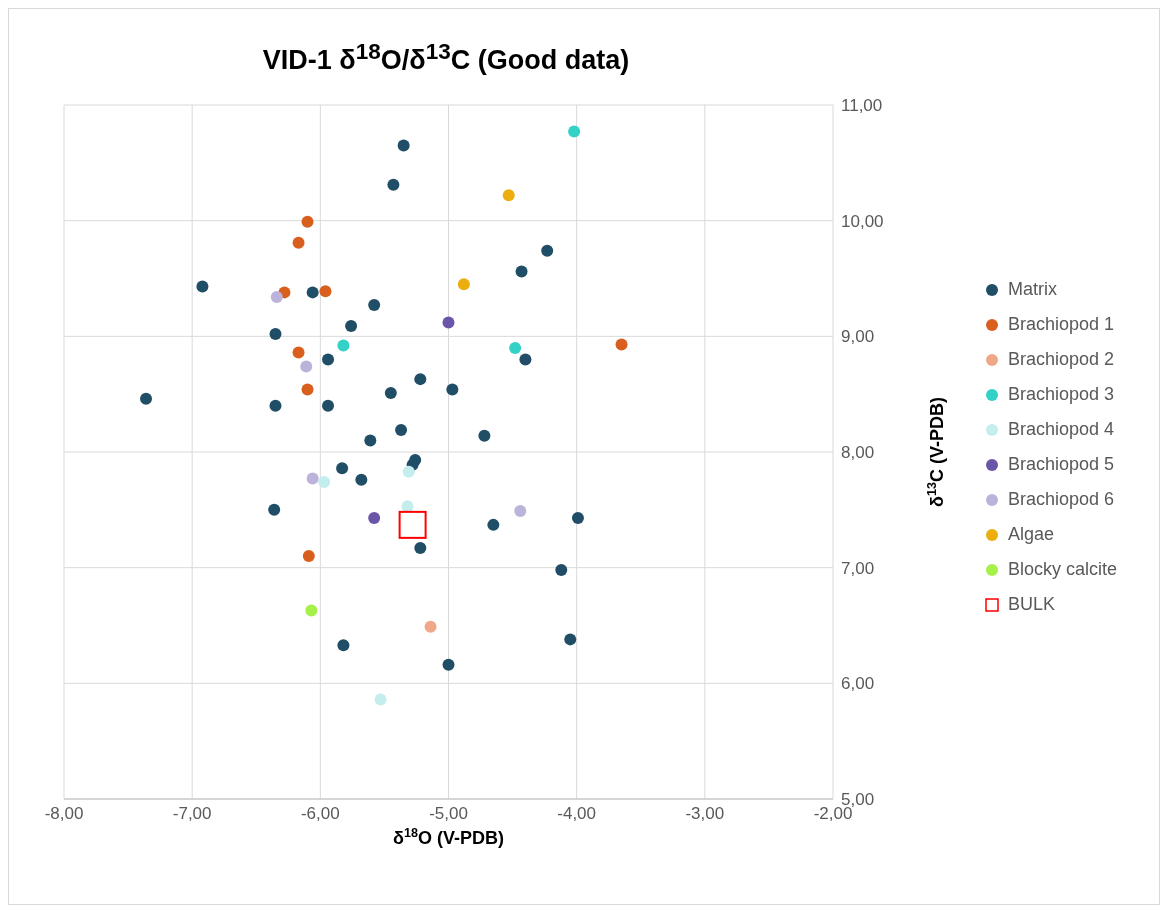 The height and width of the screenshot is (911, 1166). I want to click on x-tick-label: -8,00, so click(64, 814).